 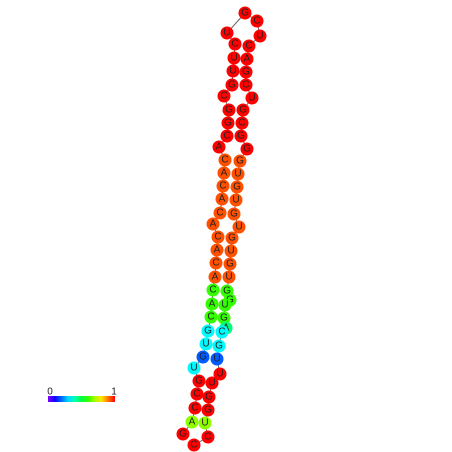 I want to click on colorbar-min: 0, so click(x=50, y=392).